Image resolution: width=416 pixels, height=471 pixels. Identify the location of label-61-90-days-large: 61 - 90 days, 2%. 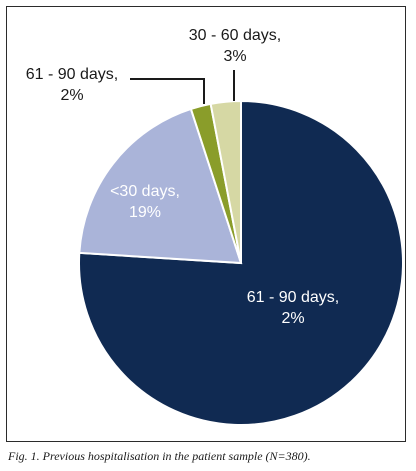
(293, 308).